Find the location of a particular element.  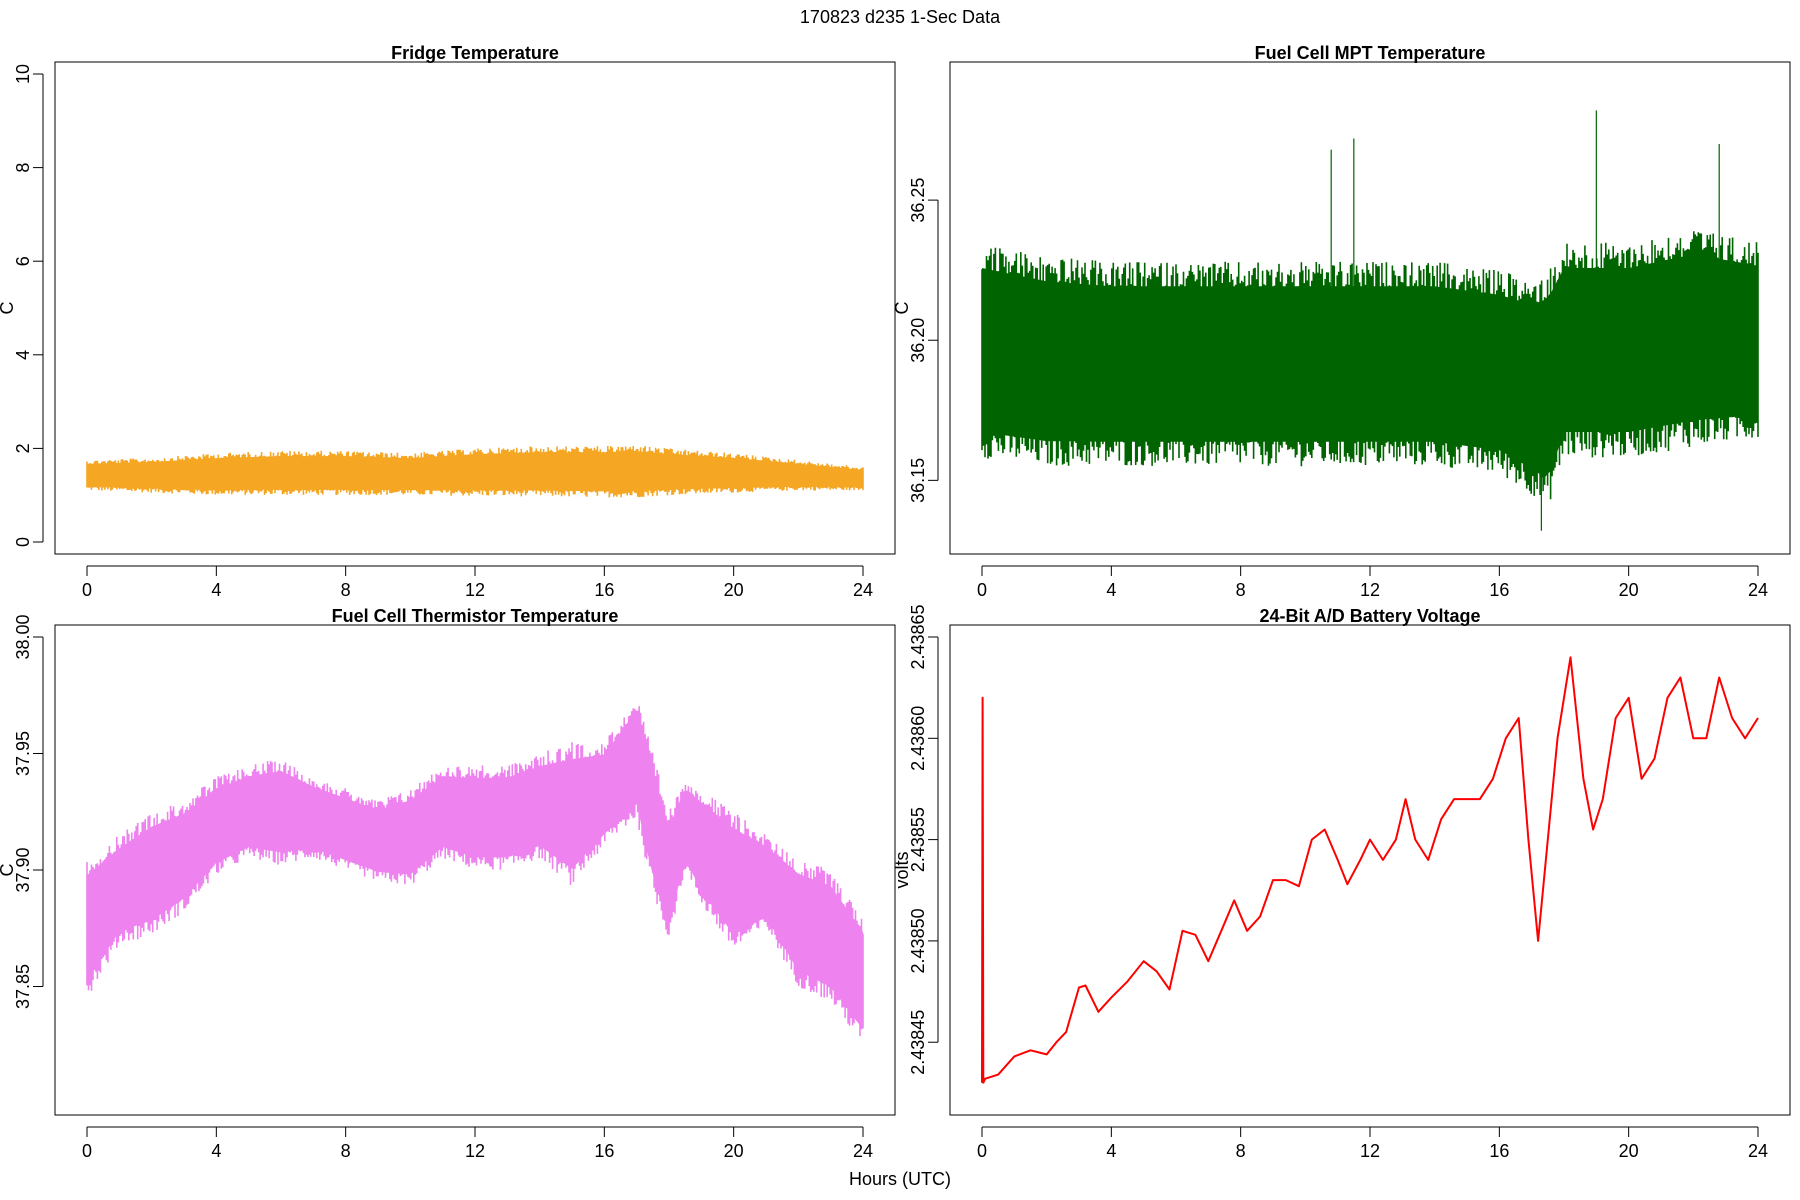

y-tick-label: 37.85 is located at coordinates (23, 986).